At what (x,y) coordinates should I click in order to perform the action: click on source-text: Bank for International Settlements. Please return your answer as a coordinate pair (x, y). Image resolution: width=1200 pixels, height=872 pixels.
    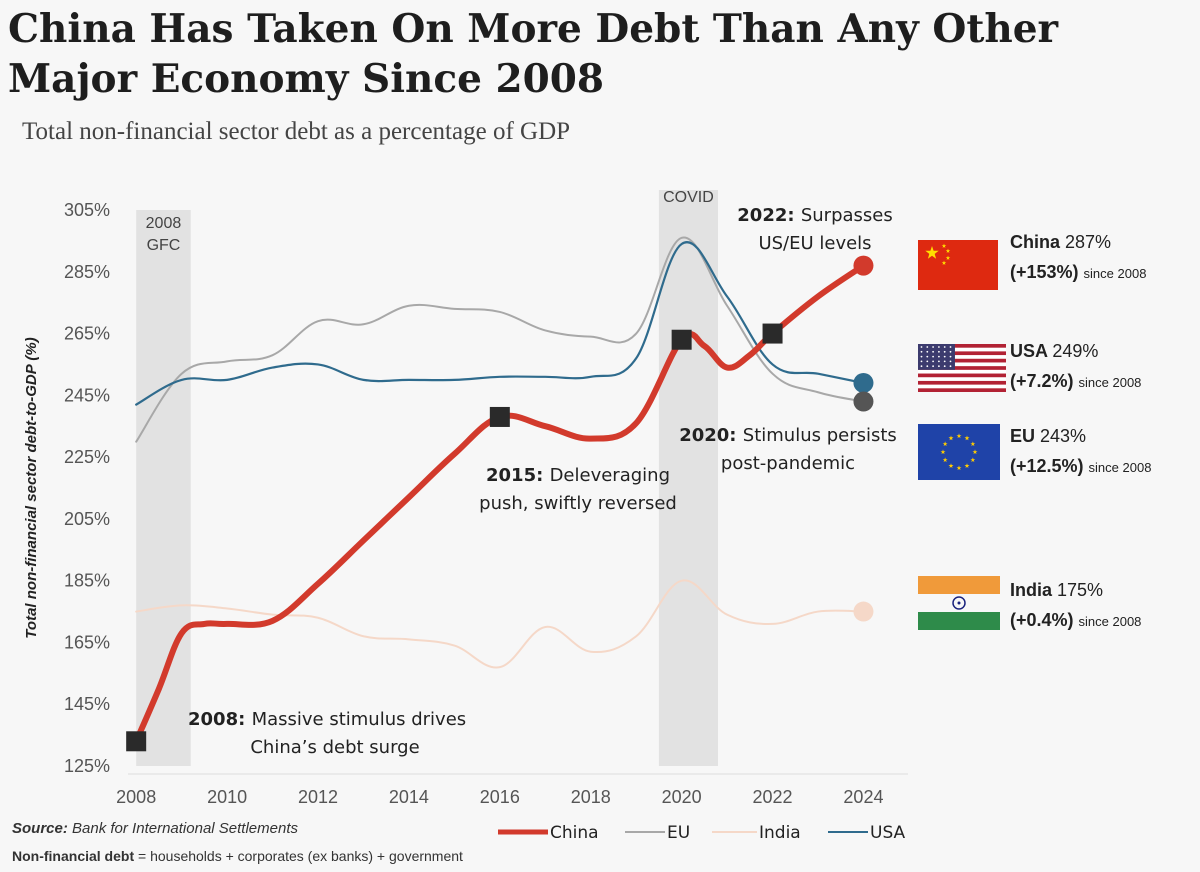
    Looking at the image, I should click on (185, 828).